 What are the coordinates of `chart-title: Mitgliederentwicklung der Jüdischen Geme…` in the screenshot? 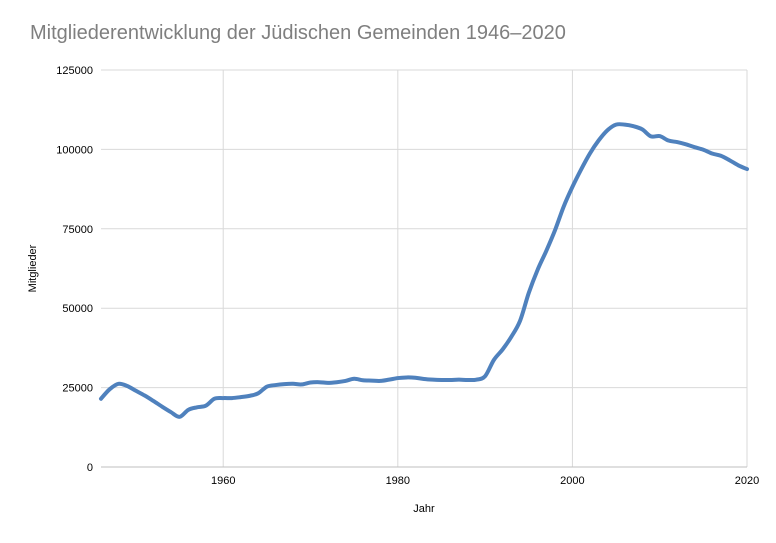 It's located at (298, 33).